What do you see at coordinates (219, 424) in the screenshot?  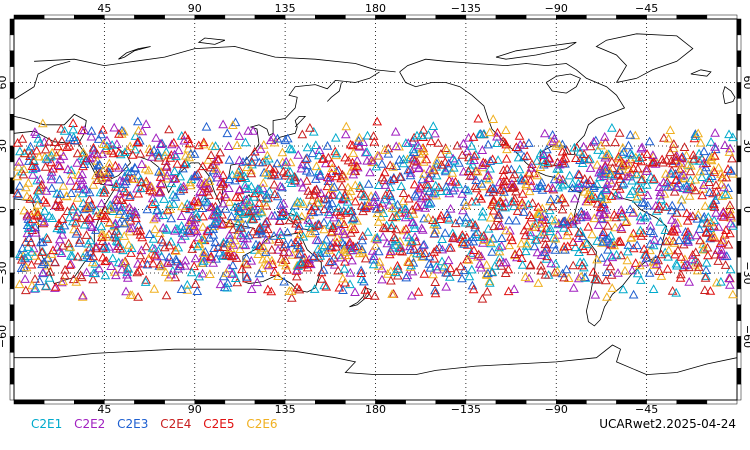 I see `legend-item-c2e5: C2E5` at bounding box center [219, 424].